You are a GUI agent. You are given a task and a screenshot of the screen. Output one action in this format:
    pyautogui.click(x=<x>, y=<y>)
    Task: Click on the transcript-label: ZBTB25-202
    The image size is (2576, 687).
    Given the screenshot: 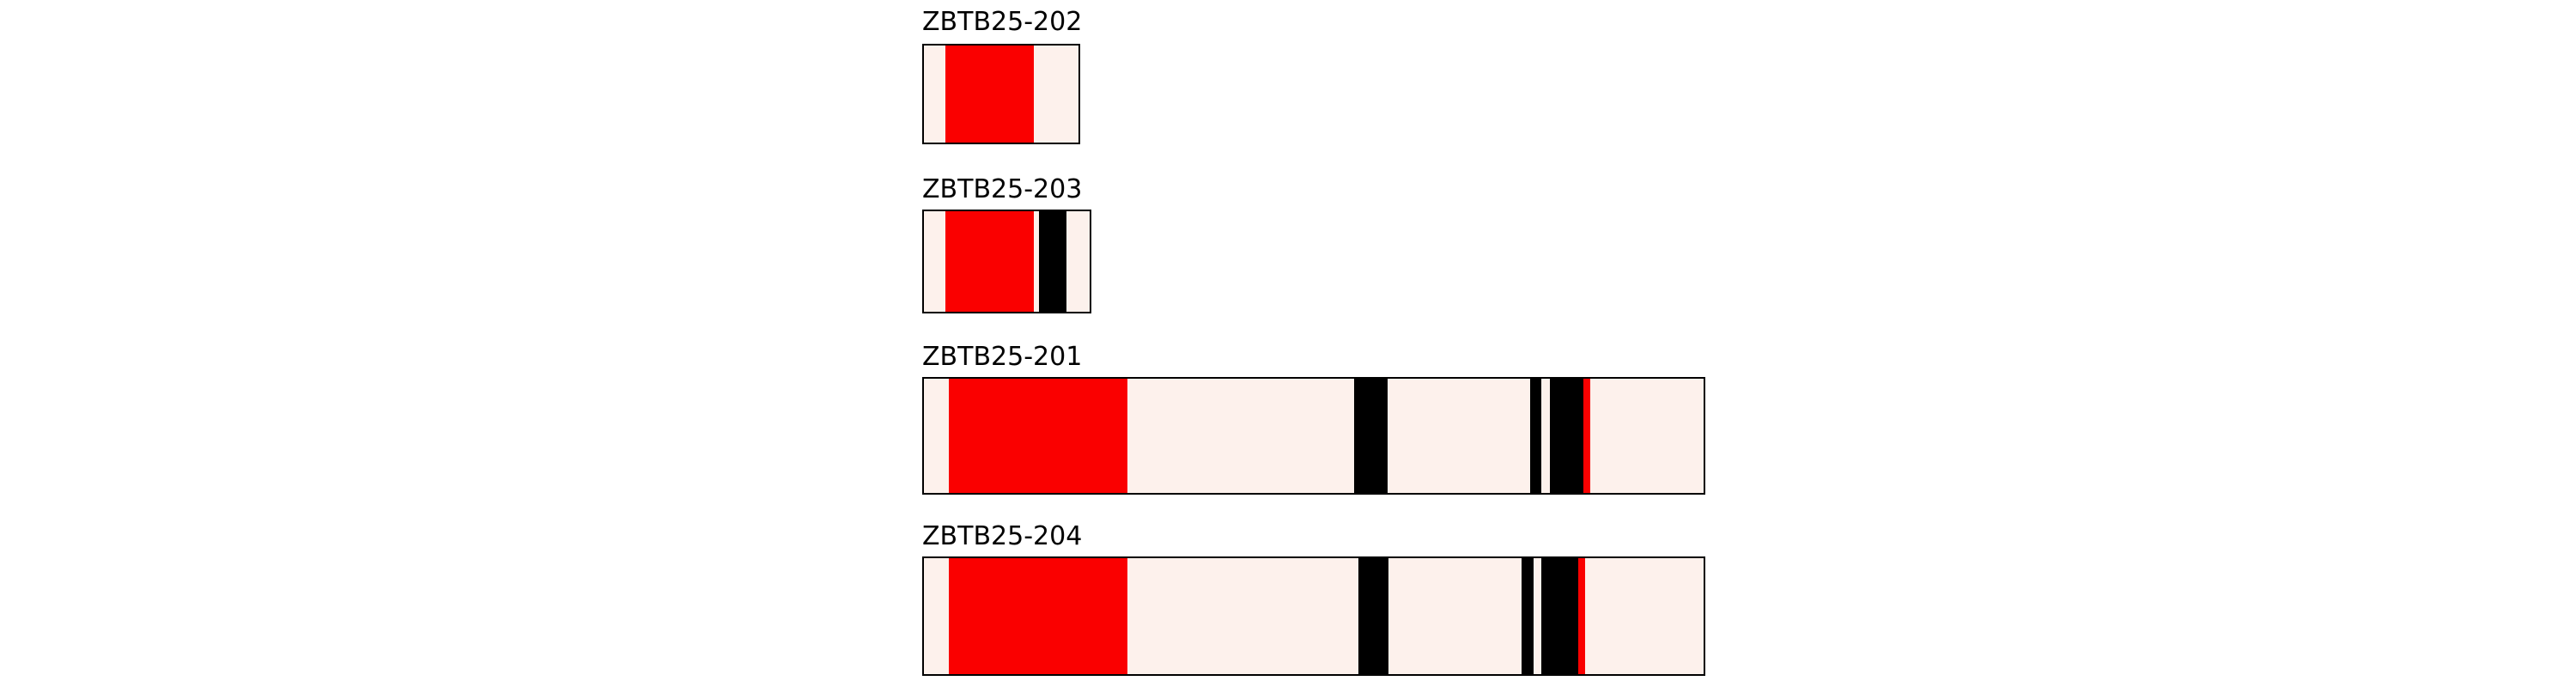 What is the action you would take?
    pyautogui.click(x=1002, y=22)
    